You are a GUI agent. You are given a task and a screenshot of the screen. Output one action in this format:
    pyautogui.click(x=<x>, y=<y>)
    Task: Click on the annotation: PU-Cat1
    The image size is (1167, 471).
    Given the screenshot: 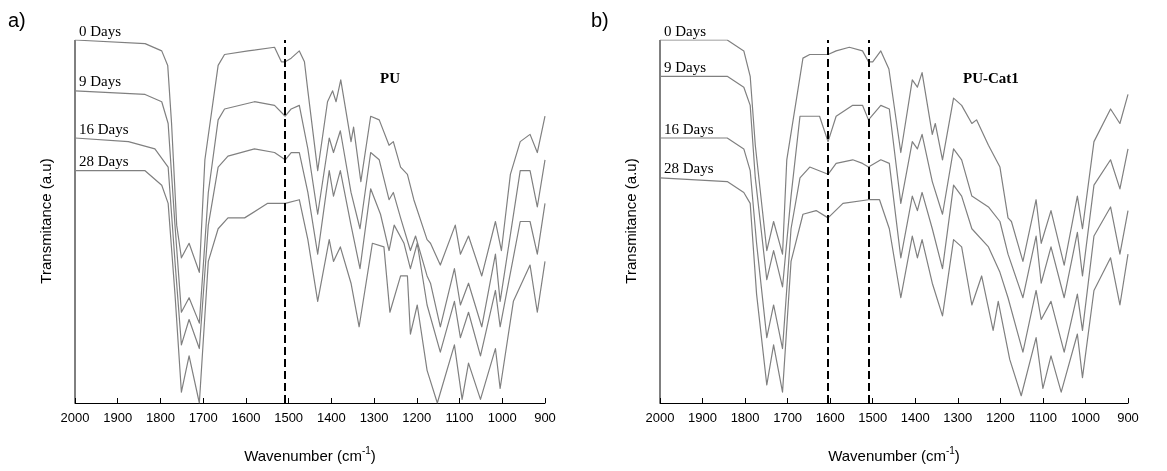 What is the action you would take?
    pyautogui.click(x=991, y=77)
    